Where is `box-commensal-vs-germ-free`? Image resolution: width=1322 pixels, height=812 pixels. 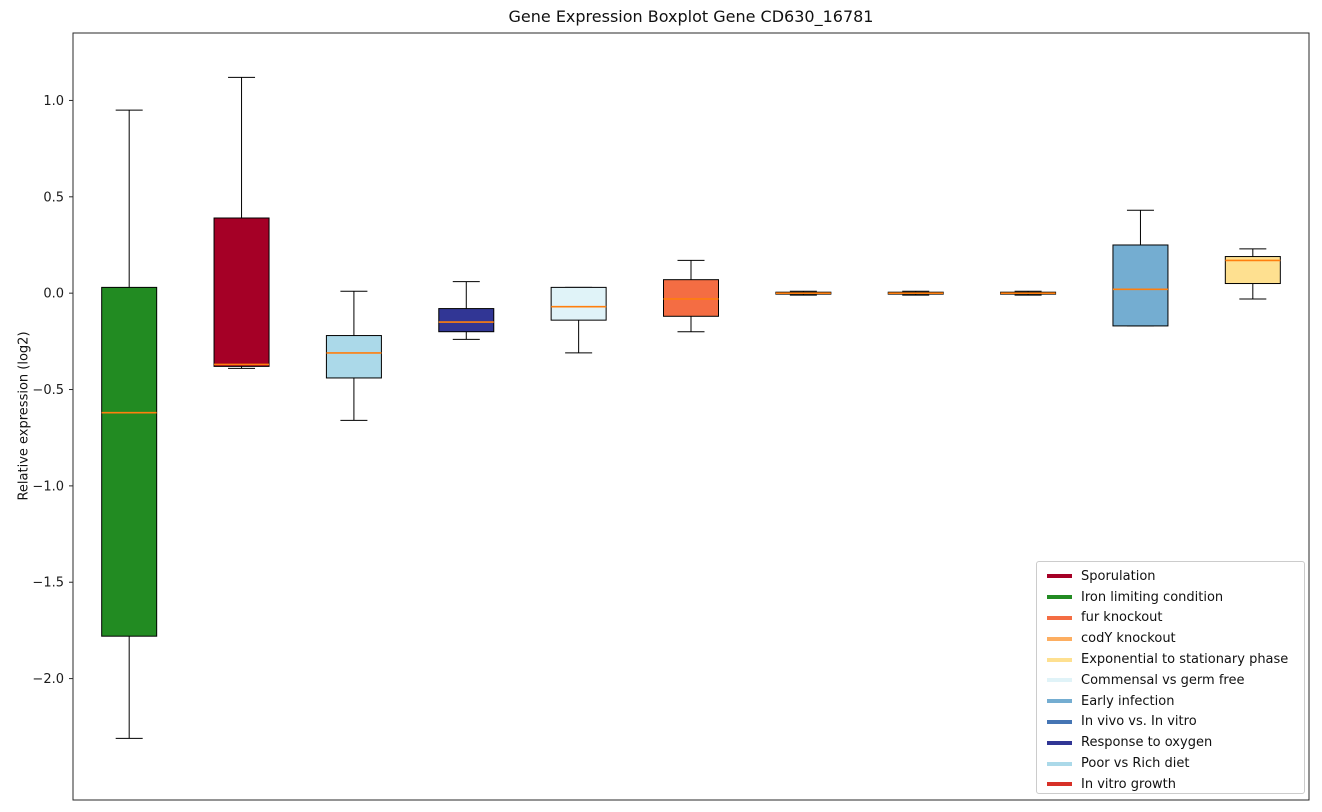
box-commensal-vs-germ-free is located at coordinates (578, 320).